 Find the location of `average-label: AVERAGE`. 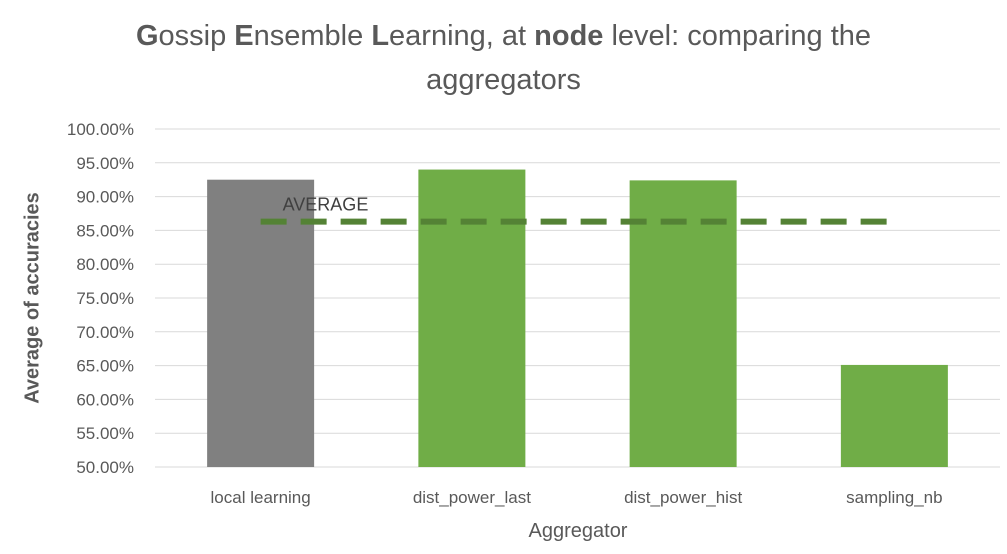

average-label: AVERAGE is located at coordinates (326, 205).